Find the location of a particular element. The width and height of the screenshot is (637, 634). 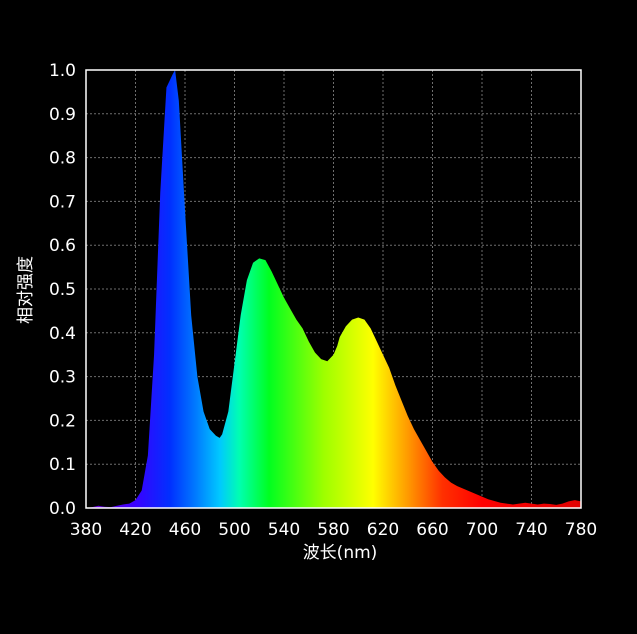

y-tick-label: 0.2 is located at coordinates (62, 421).